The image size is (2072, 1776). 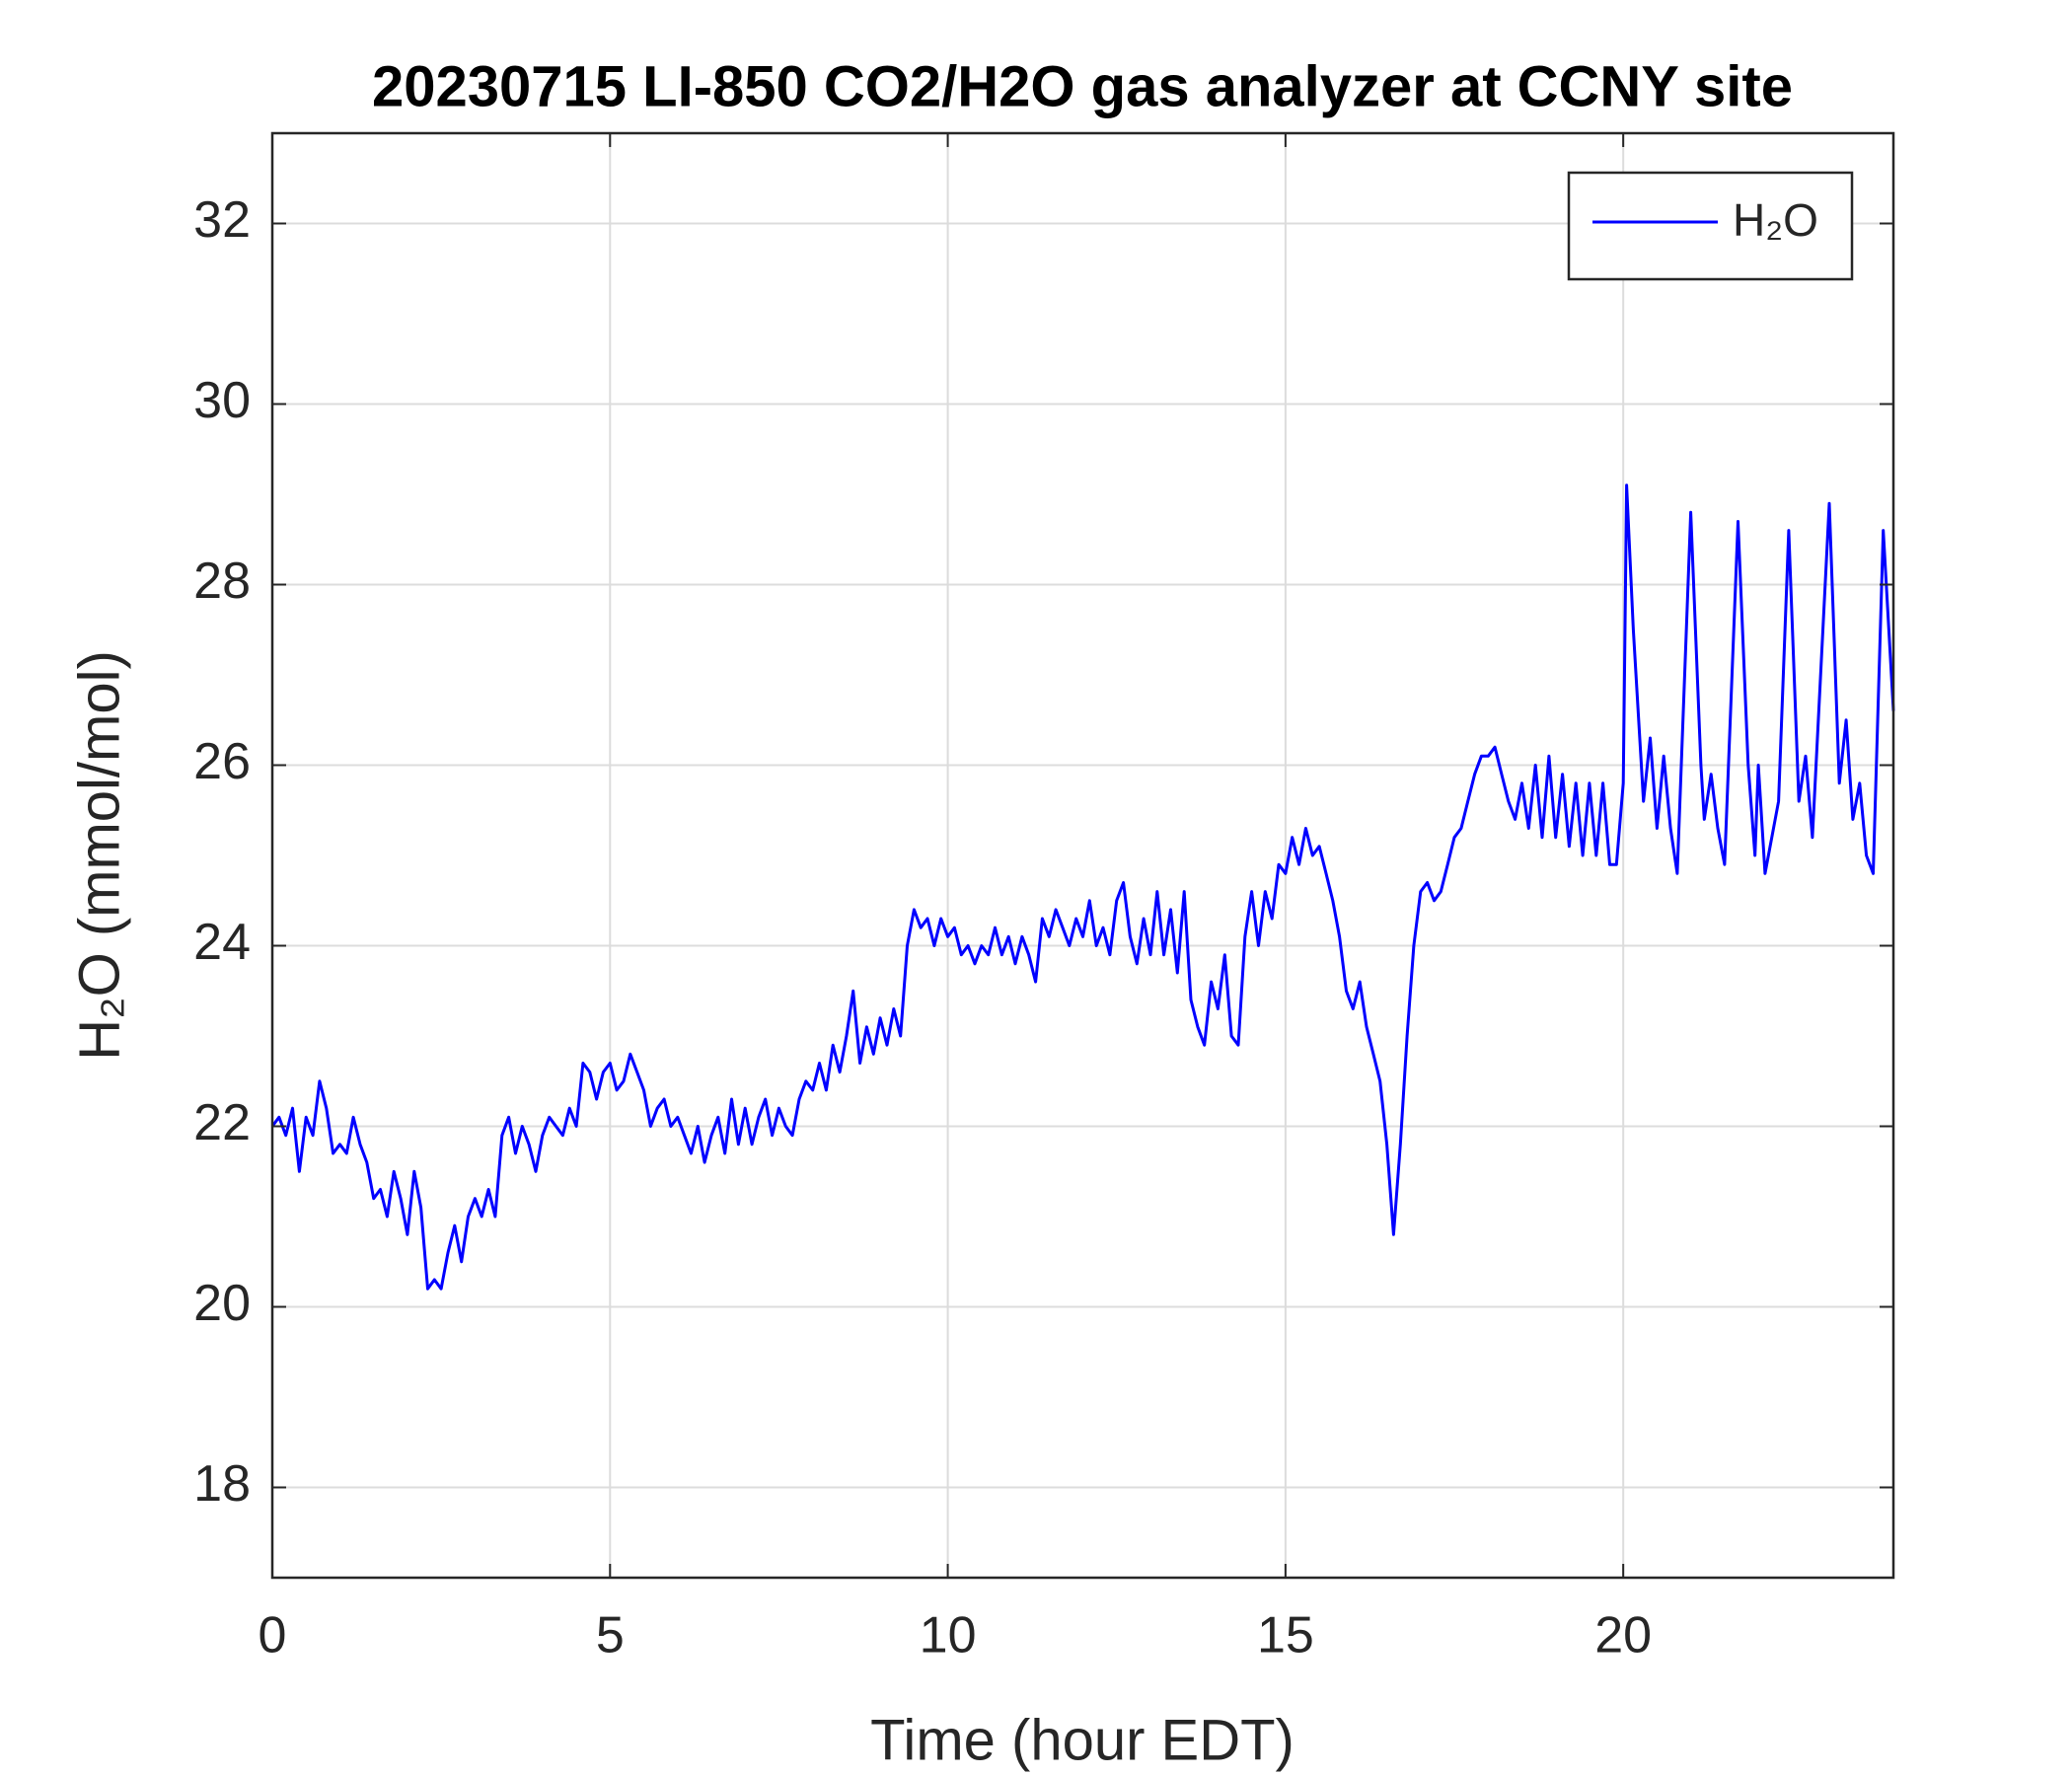 I want to click on legend-label: H₂O, so click(x=1776, y=220).